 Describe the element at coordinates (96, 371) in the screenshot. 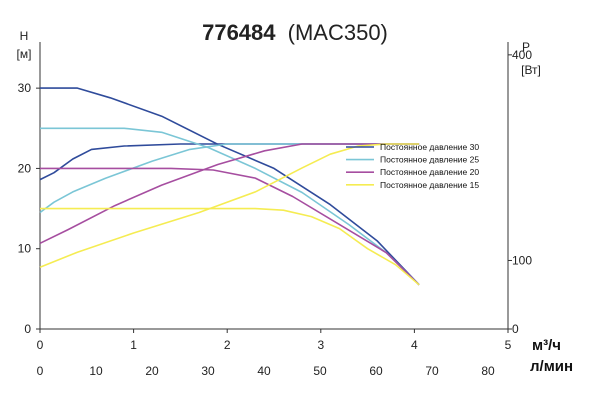

I see `x-lpm-tick-label: 10` at that location.